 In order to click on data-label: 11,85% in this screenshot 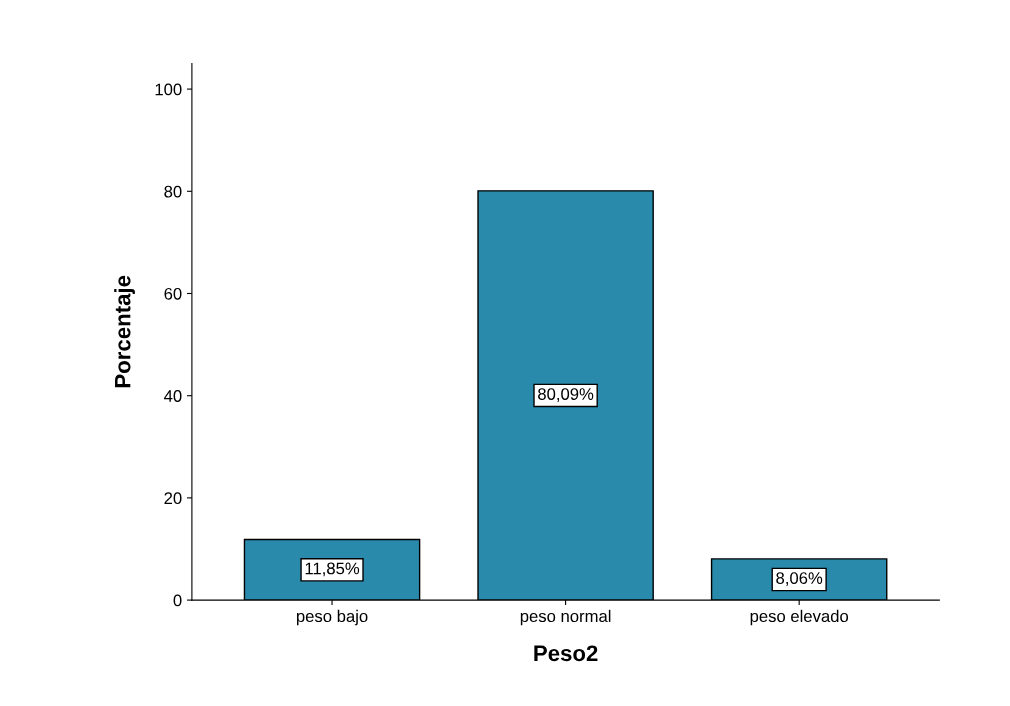, I will do `click(332, 569)`.